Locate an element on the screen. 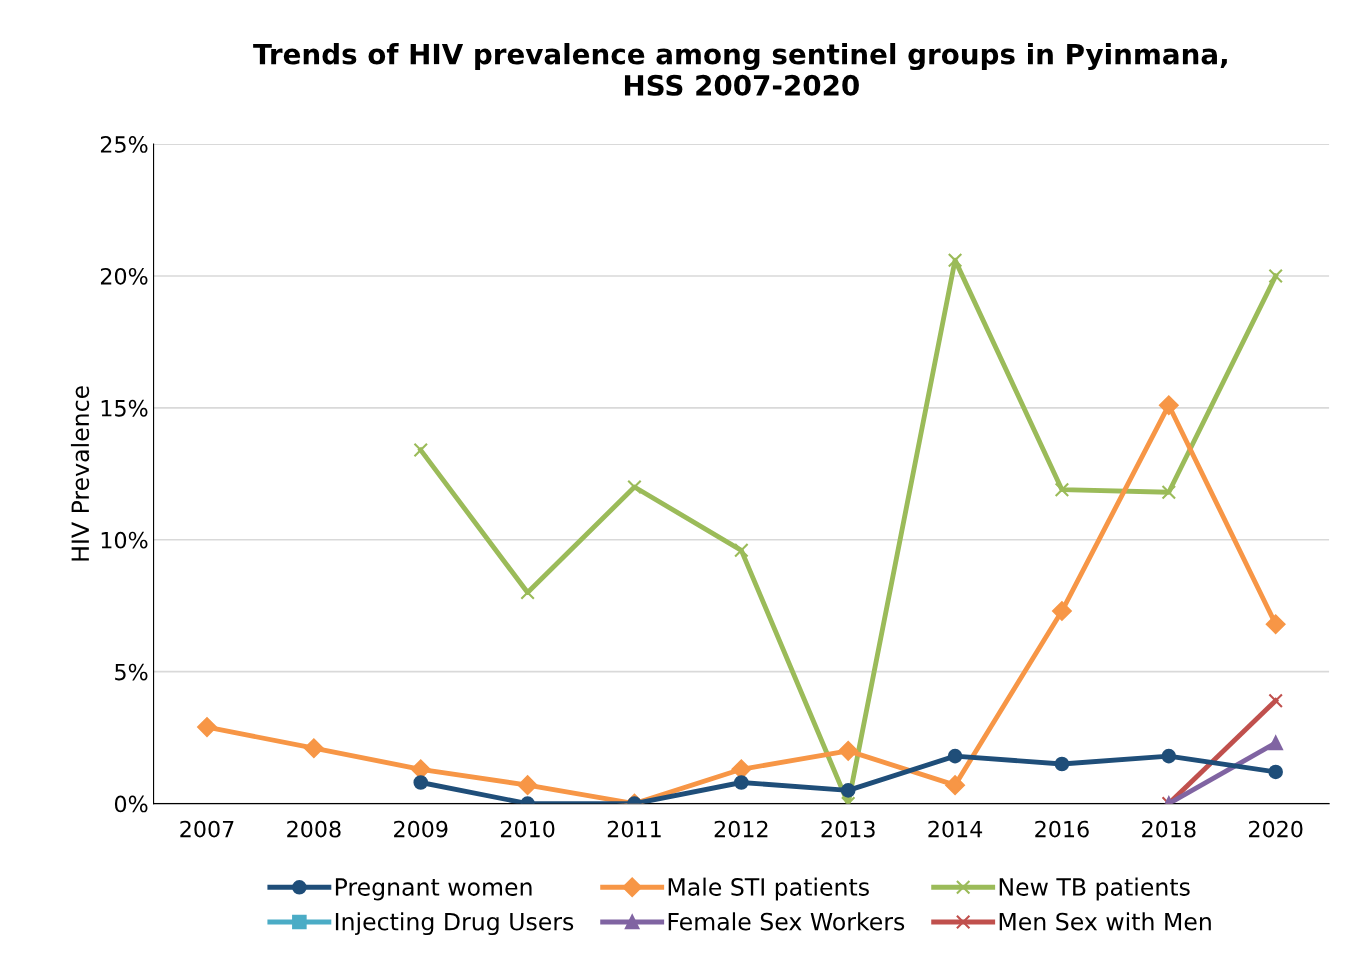 This screenshot has width=1359, height=980. y-tick-label: 10% is located at coordinates (124, 540).